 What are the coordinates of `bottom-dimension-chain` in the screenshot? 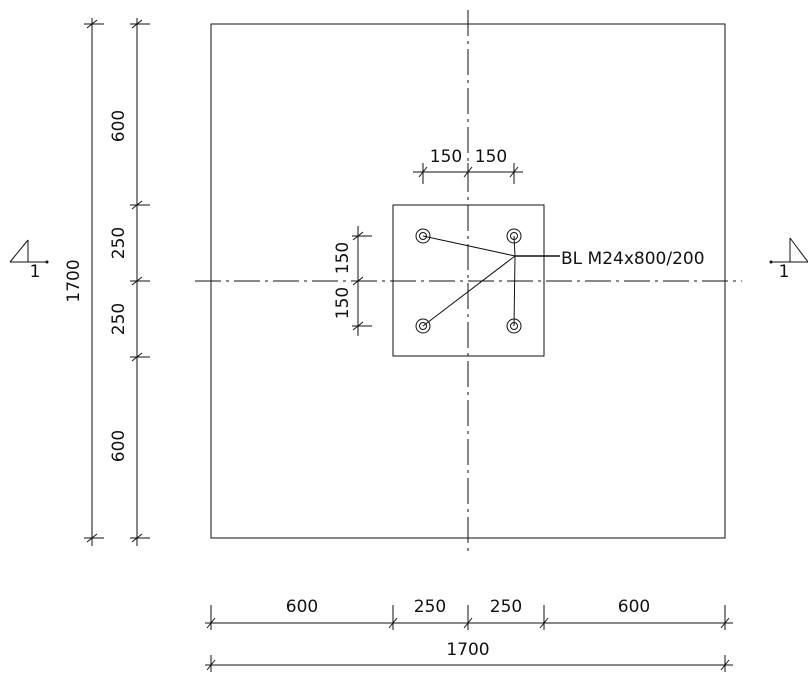 It's located at (469, 617).